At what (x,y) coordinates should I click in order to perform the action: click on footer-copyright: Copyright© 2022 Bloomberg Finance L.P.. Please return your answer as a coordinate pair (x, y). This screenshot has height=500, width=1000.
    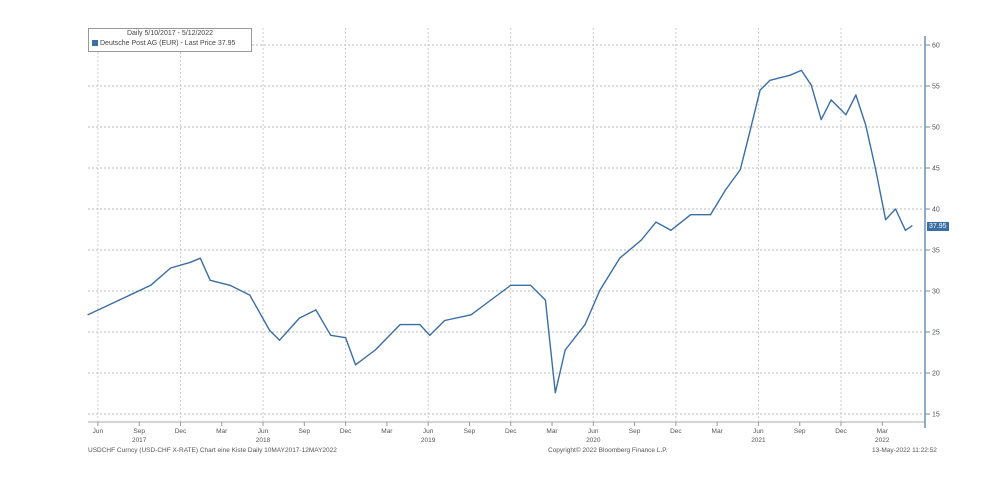
    Looking at the image, I should click on (608, 450).